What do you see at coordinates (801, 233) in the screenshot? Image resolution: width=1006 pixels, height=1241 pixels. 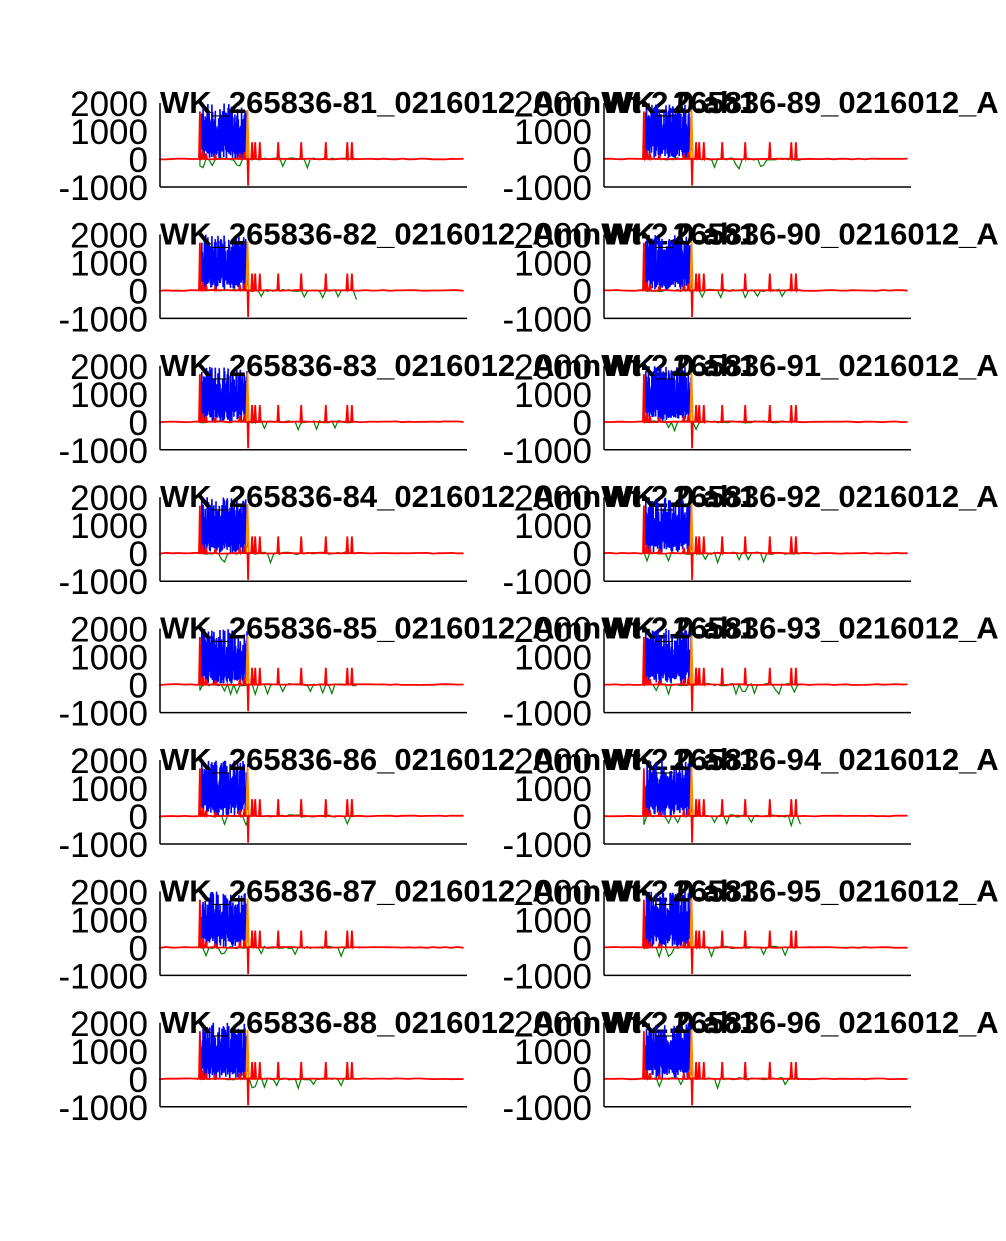 I see `chart-title: WK_265836-90_0216012_A` at bounding box center [801, 233].